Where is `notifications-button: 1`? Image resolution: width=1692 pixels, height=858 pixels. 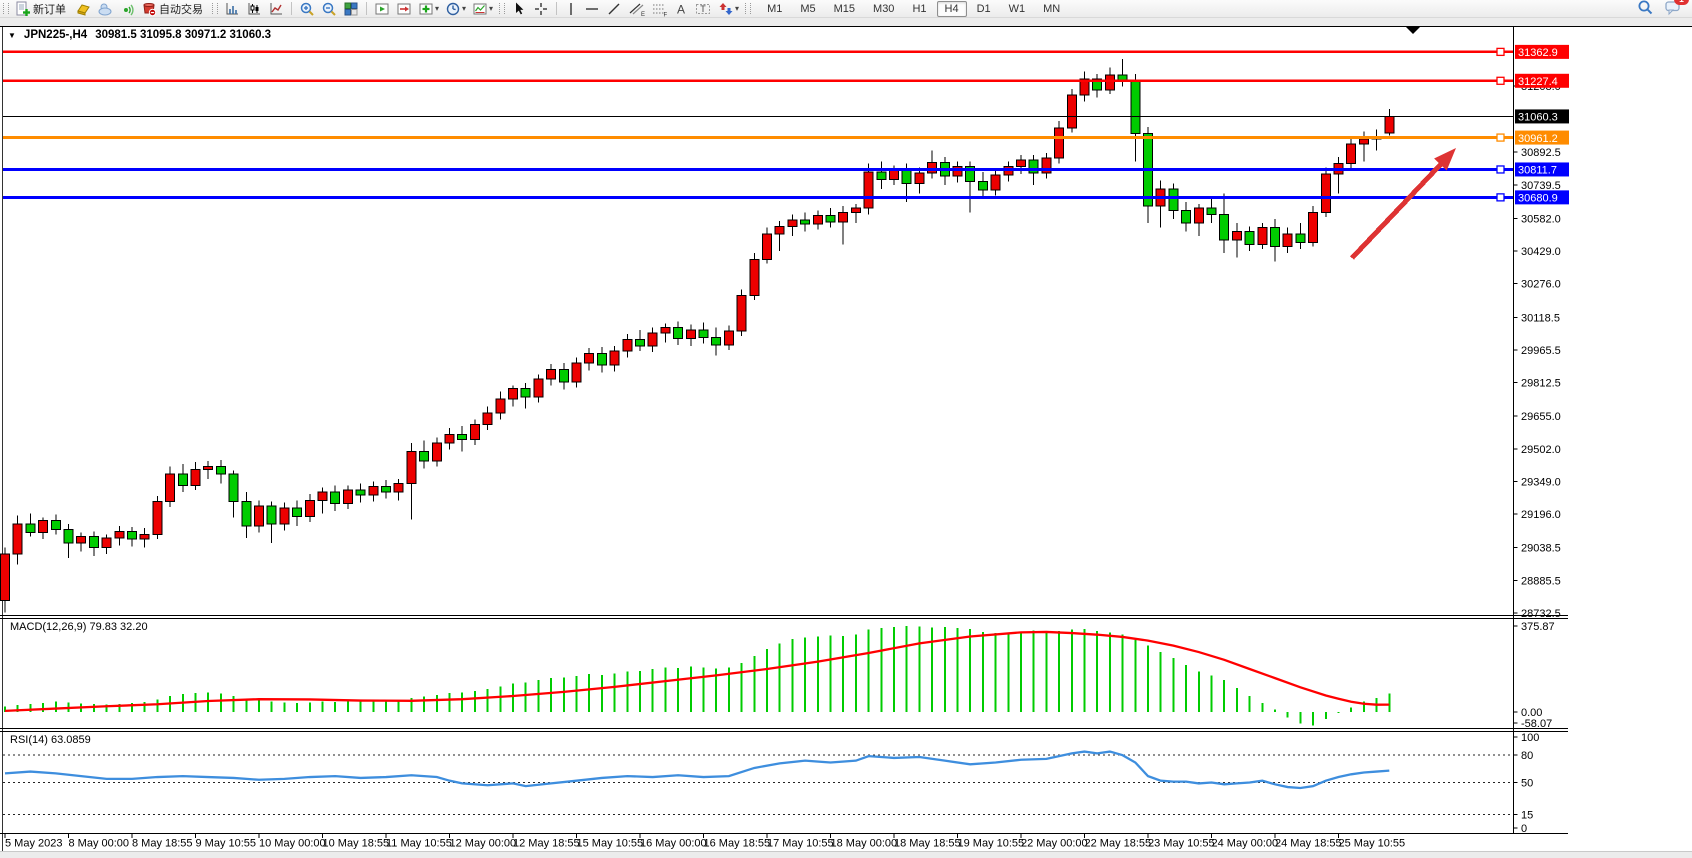 notifications-button: 1 is located at coordinates (1676, 9).